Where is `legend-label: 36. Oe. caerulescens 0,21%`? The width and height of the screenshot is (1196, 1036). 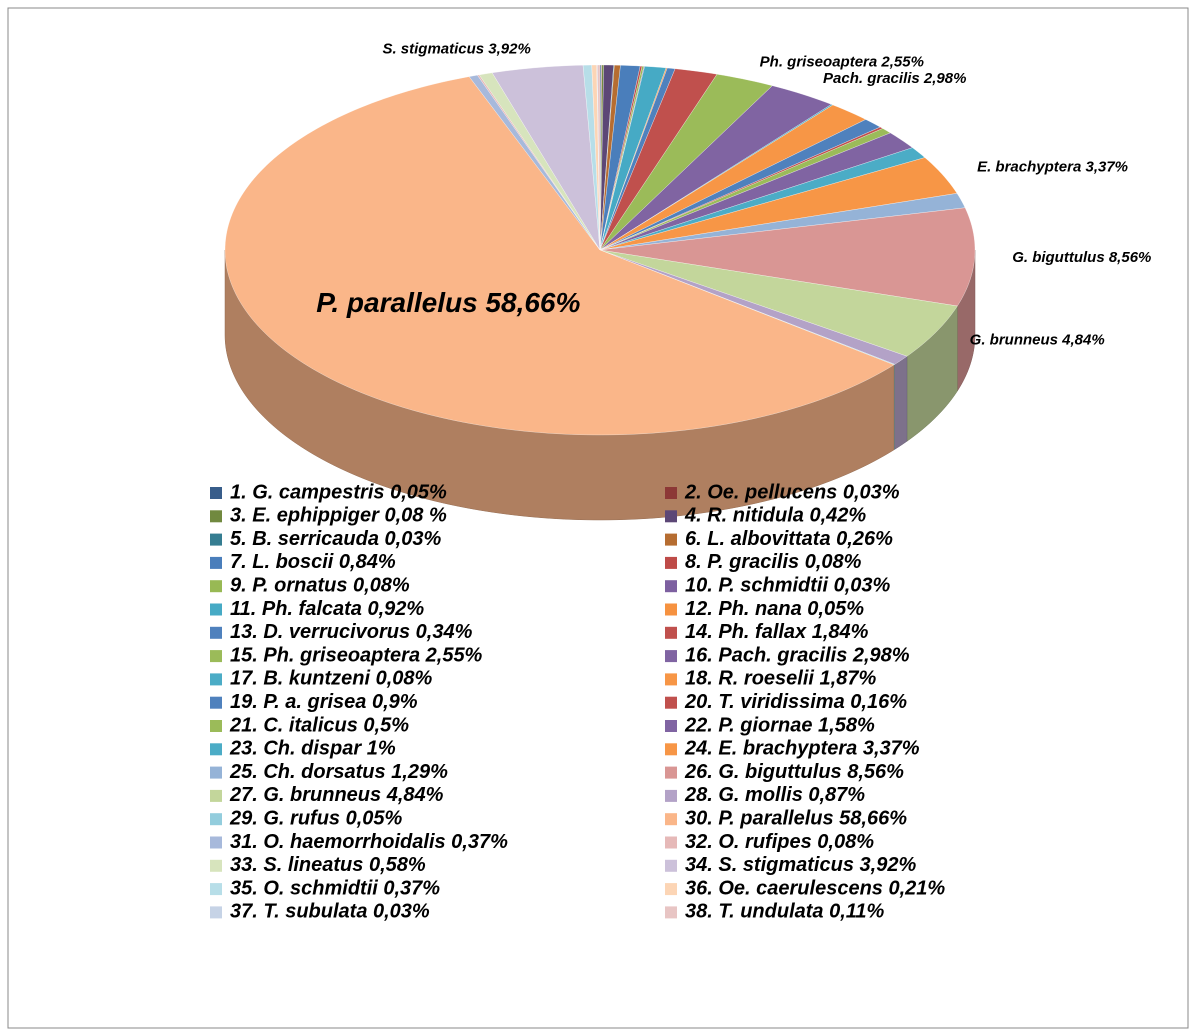
legend-label: 36. Oe. caerulescens 0,21% is located at coordinates (815, 888).